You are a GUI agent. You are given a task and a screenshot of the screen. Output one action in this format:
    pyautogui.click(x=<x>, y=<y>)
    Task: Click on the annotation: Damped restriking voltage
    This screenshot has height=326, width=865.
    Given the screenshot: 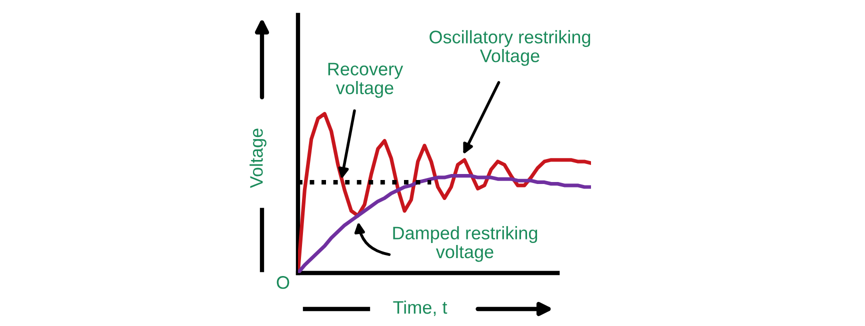 What is the action you would take?
    pyautogui.click(x=465, y=244)
    